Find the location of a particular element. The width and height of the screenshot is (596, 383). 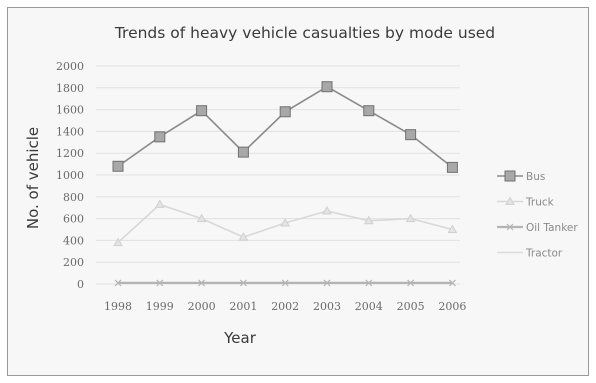

x-tick-label: 2002 is located at coordinates (285, 306).